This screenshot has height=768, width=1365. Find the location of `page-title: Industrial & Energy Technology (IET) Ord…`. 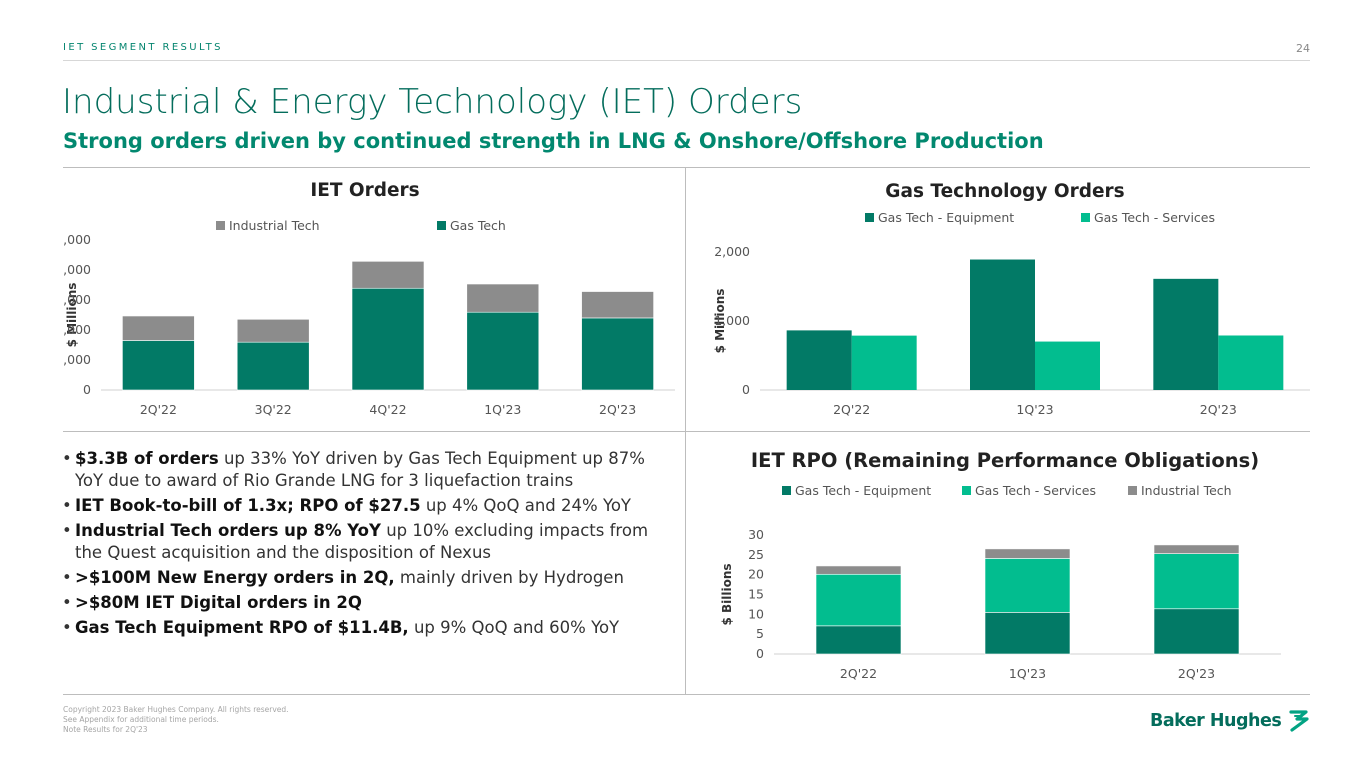

page-title: Industrial & Energy Technology (IET) Ord… is located at coordinates (432, 102).